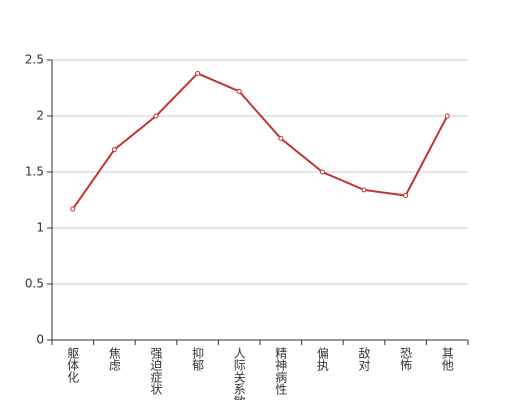  I want to click on x-tick-label: 敌对, so click(364, 358).